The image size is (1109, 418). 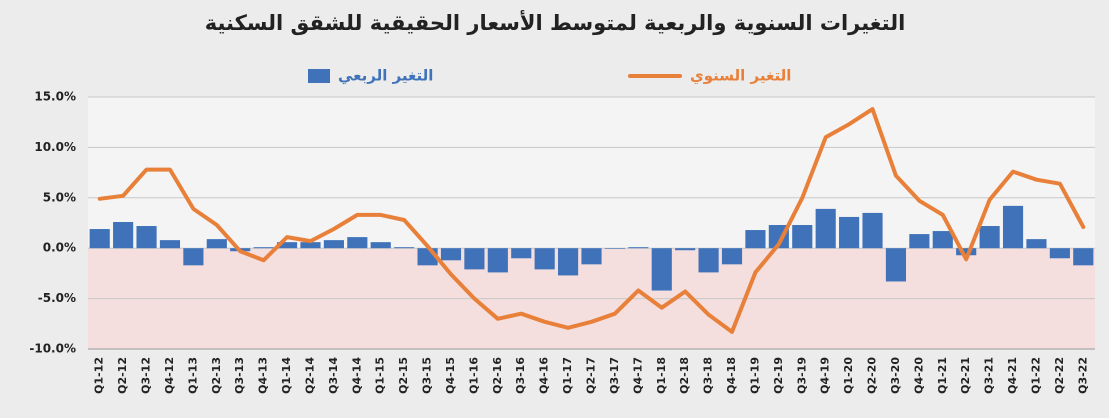 I want to click on x-tick-label: Q2-20, so click(x=872, y=375).